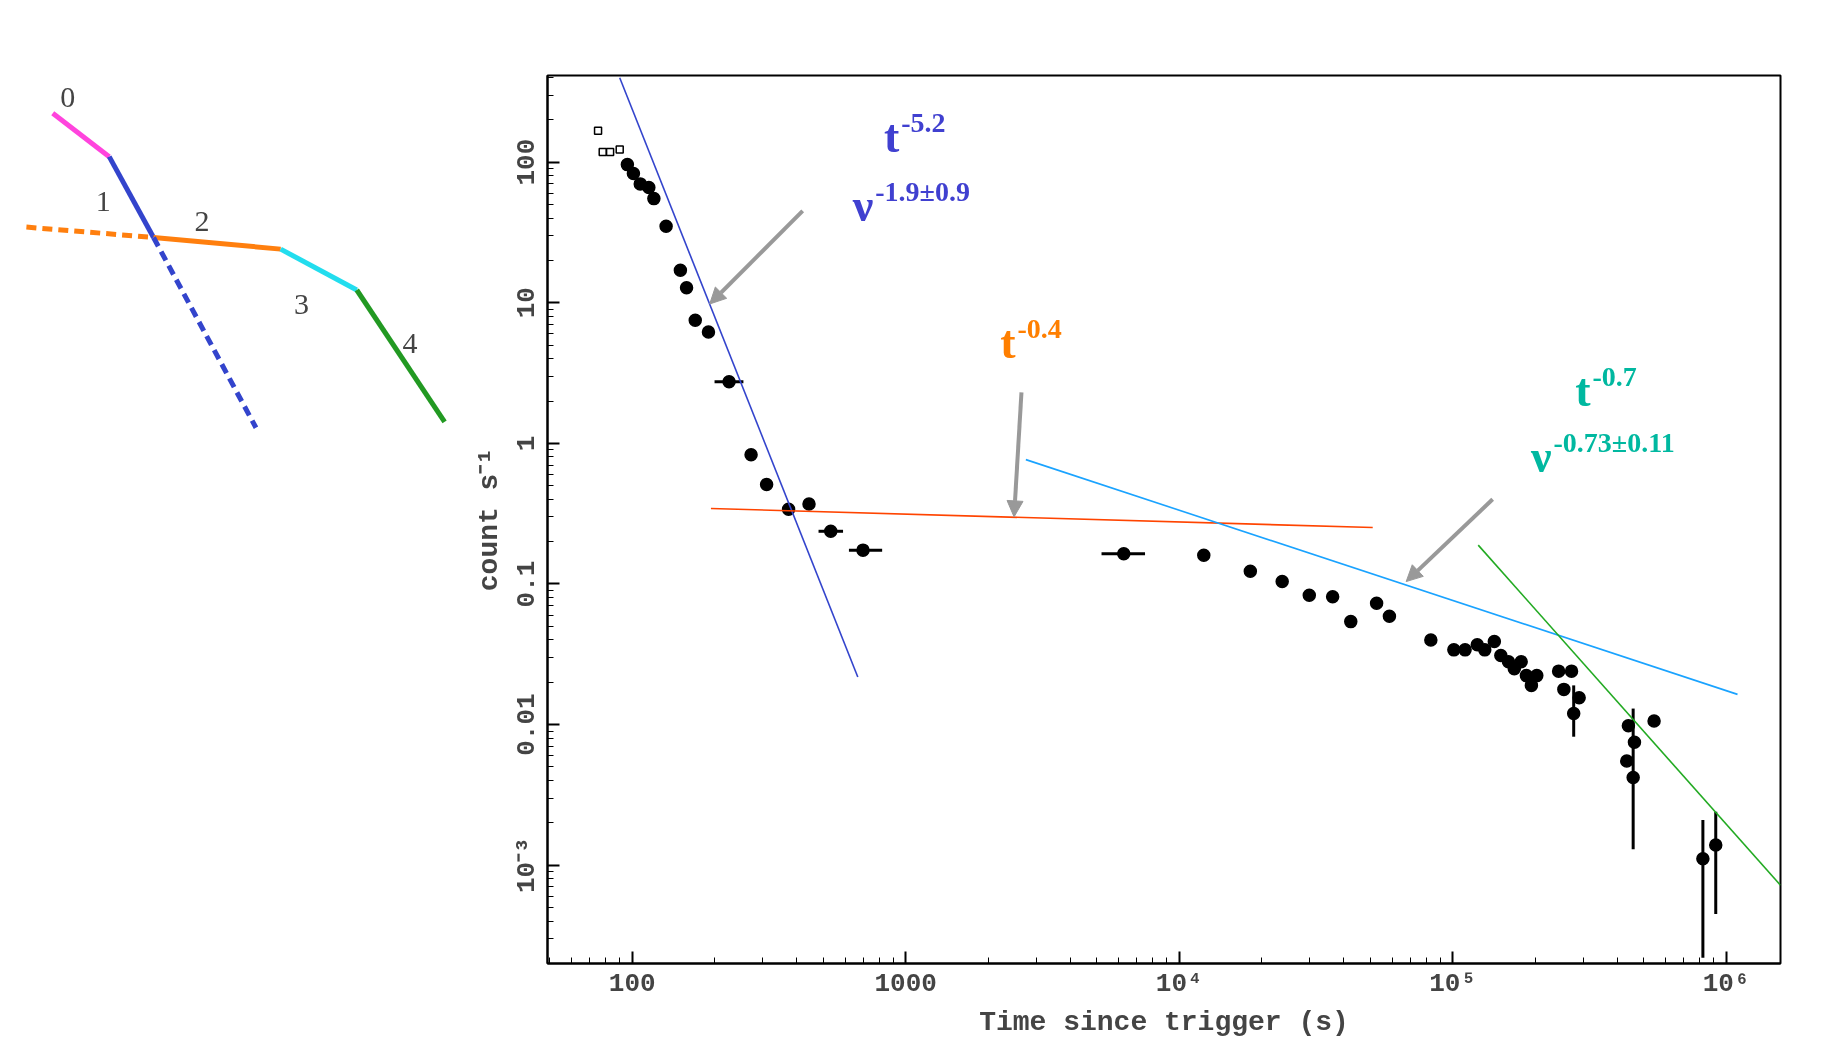  Describe the element at coordinates (489, 519) in the screenshot. I see `y-axis-title: count s⁻¹` at that location.